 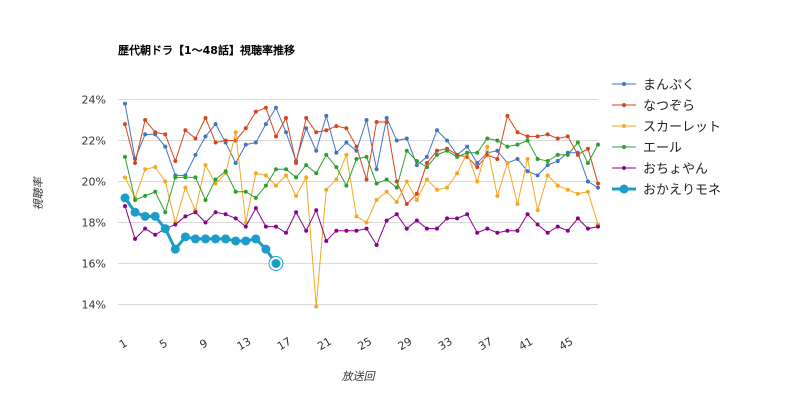 I want to click on legend-item: おかえりモネ, so click(x=666, y=190).